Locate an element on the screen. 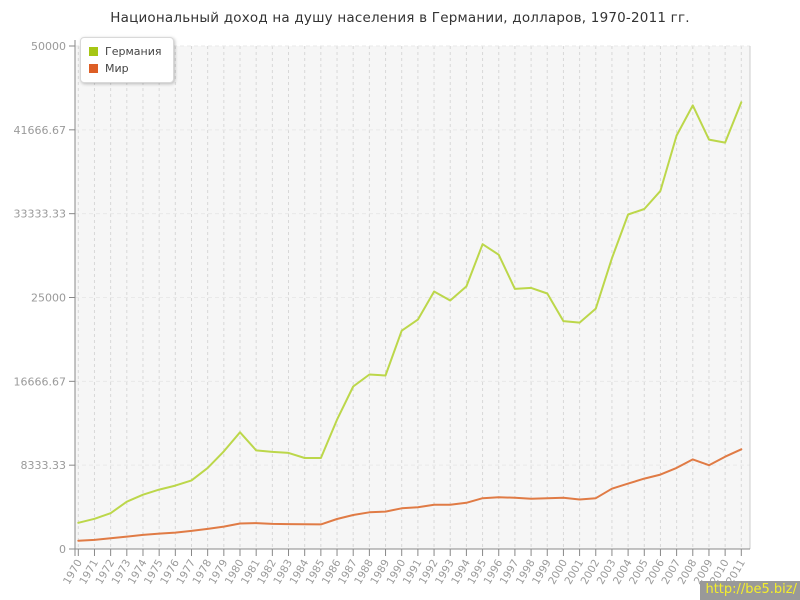 The height and width of the screenshot is (600, 800). legend-item-germany: Германия is located at coordinates (125, 51).